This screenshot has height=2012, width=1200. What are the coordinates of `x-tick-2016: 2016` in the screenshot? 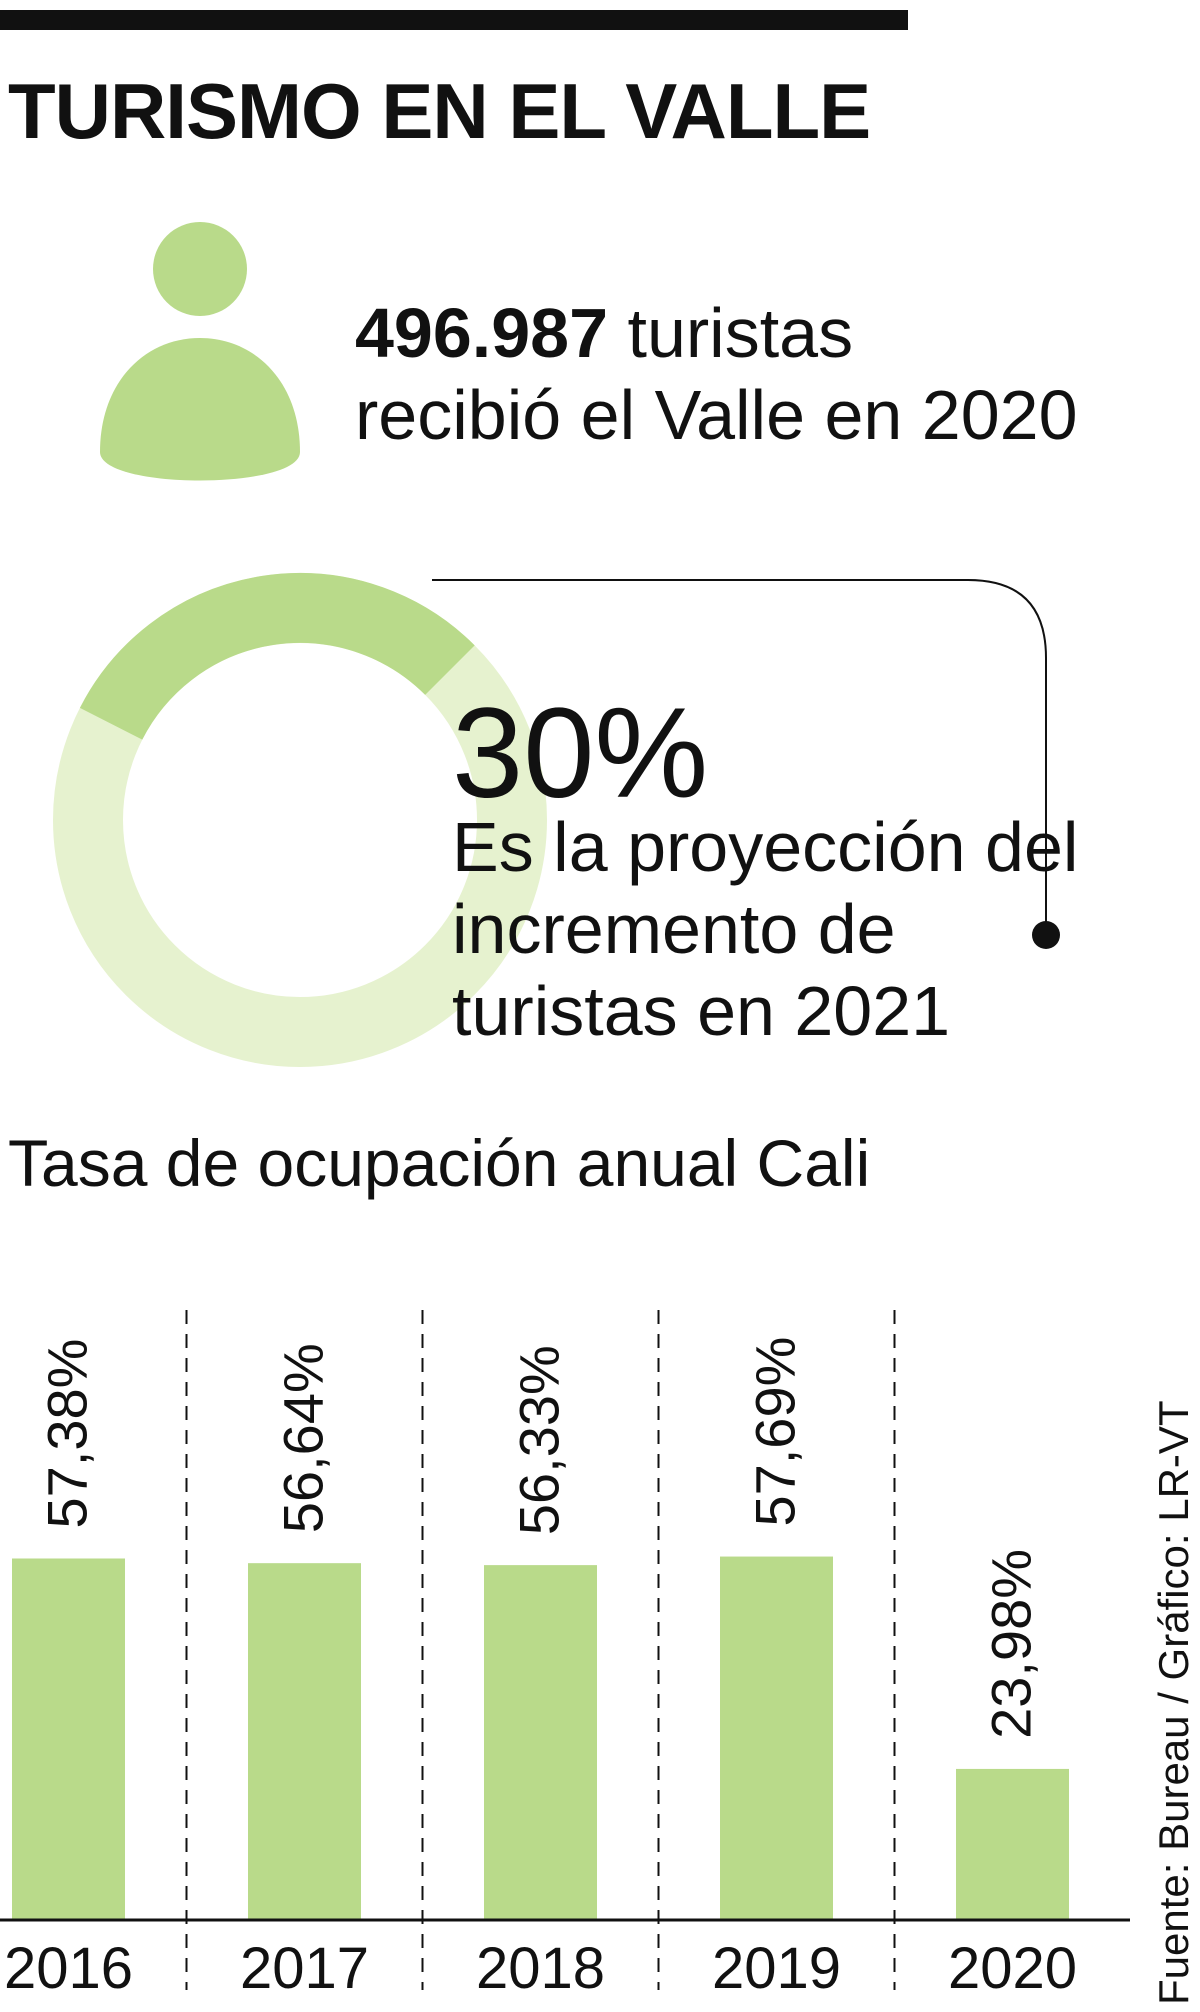 It's located at (68, 1968).